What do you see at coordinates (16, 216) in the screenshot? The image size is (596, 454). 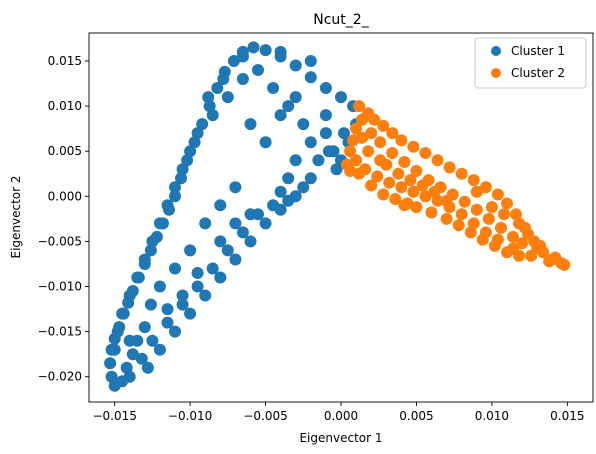 I see `y-axis-label: Eigenvector 2` at bounding box center [16, 216].